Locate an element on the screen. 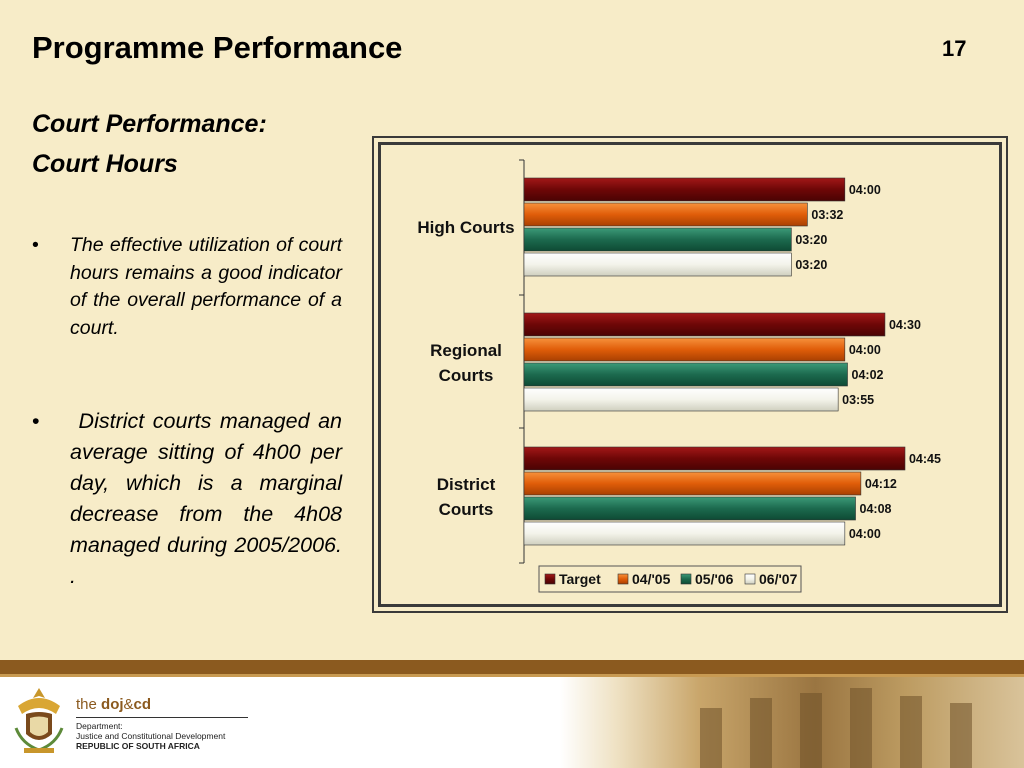 The height and width of the screenshot is (768, 1024). category-label: Regional is located at coordinates (466, 350).